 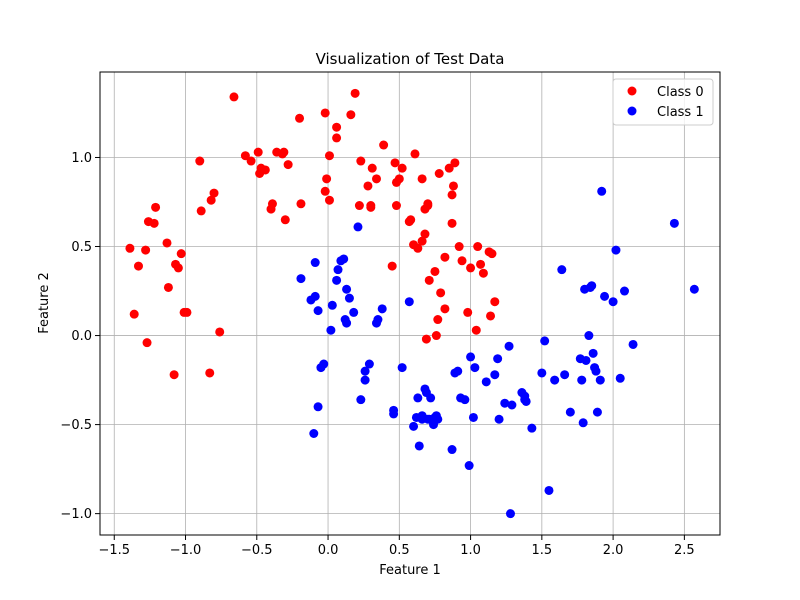 What do you see at coordinates (680, 112) in the screenshot?
I see `legend-label-class-1: Class 1` at bounding box center [680, 112].